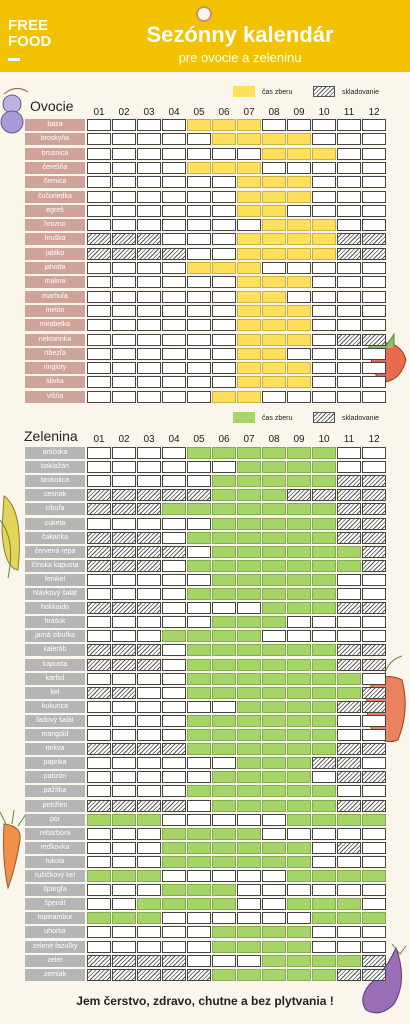 The image size is (410, 1024). Describe the element at coordinates (149, 112) in the screenshot. I see `month-header: 03` at that location.